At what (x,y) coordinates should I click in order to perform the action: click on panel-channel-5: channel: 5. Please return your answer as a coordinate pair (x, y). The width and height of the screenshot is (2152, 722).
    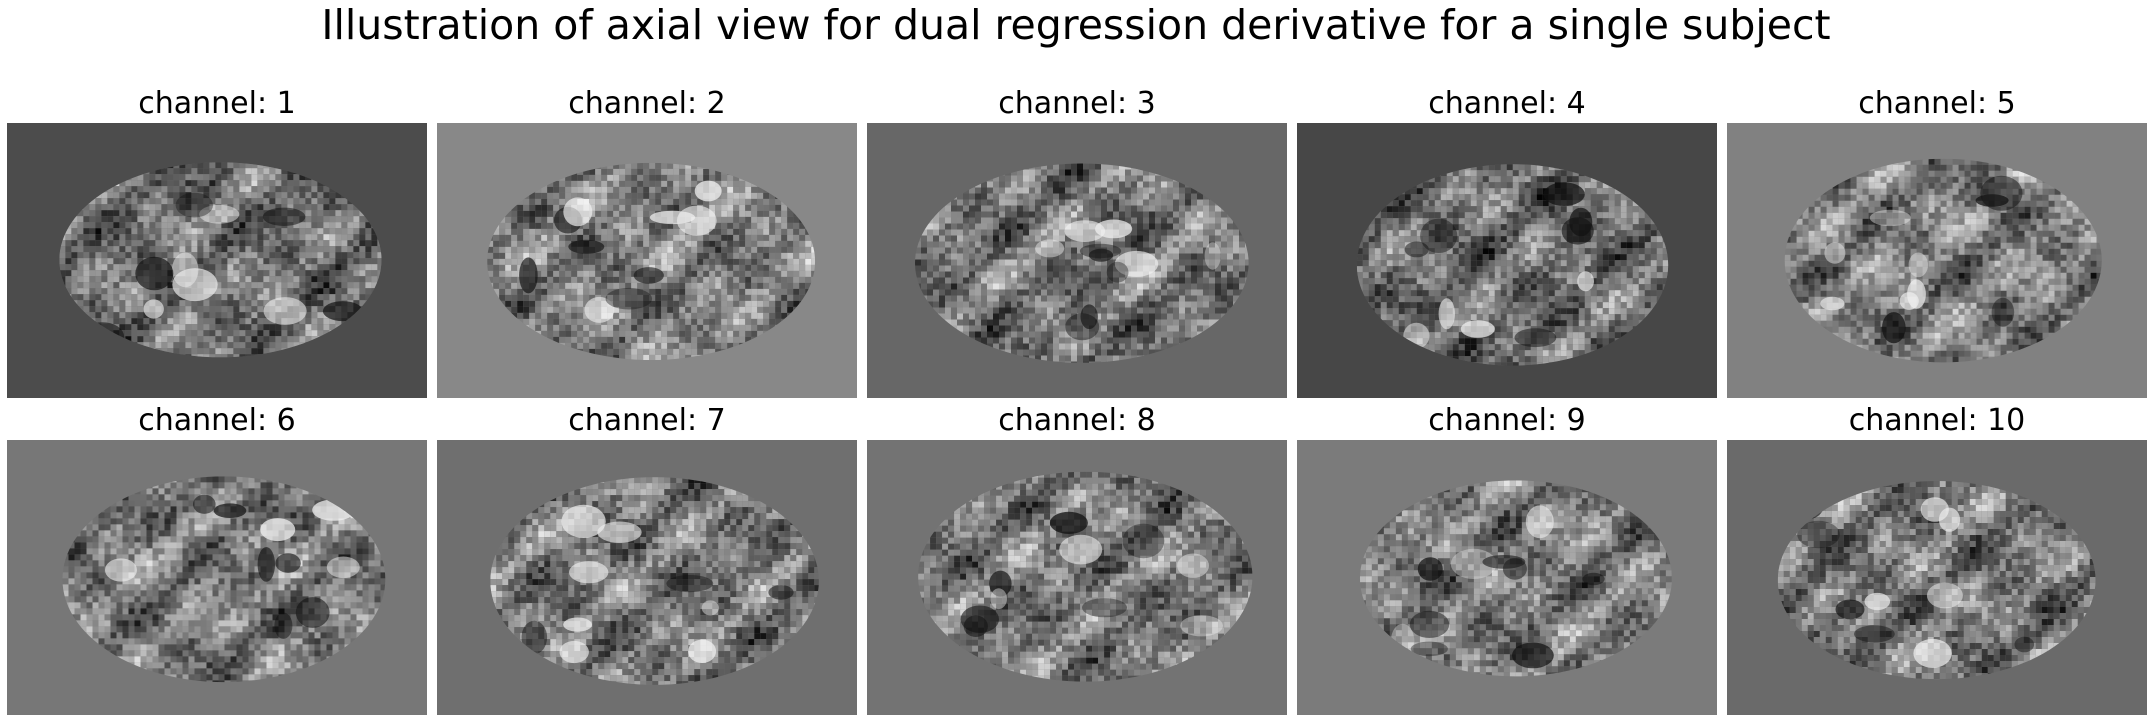
    Looking at the image, I should click on (1937, 242).